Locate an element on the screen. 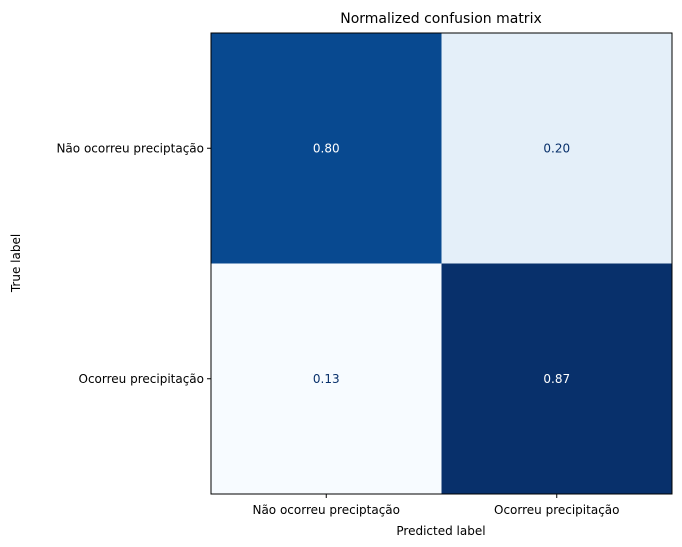 Image resolution: width=682 pixels, height=547 pixels. cell-value-label: 0.13 is located at coordinates (326, 379).